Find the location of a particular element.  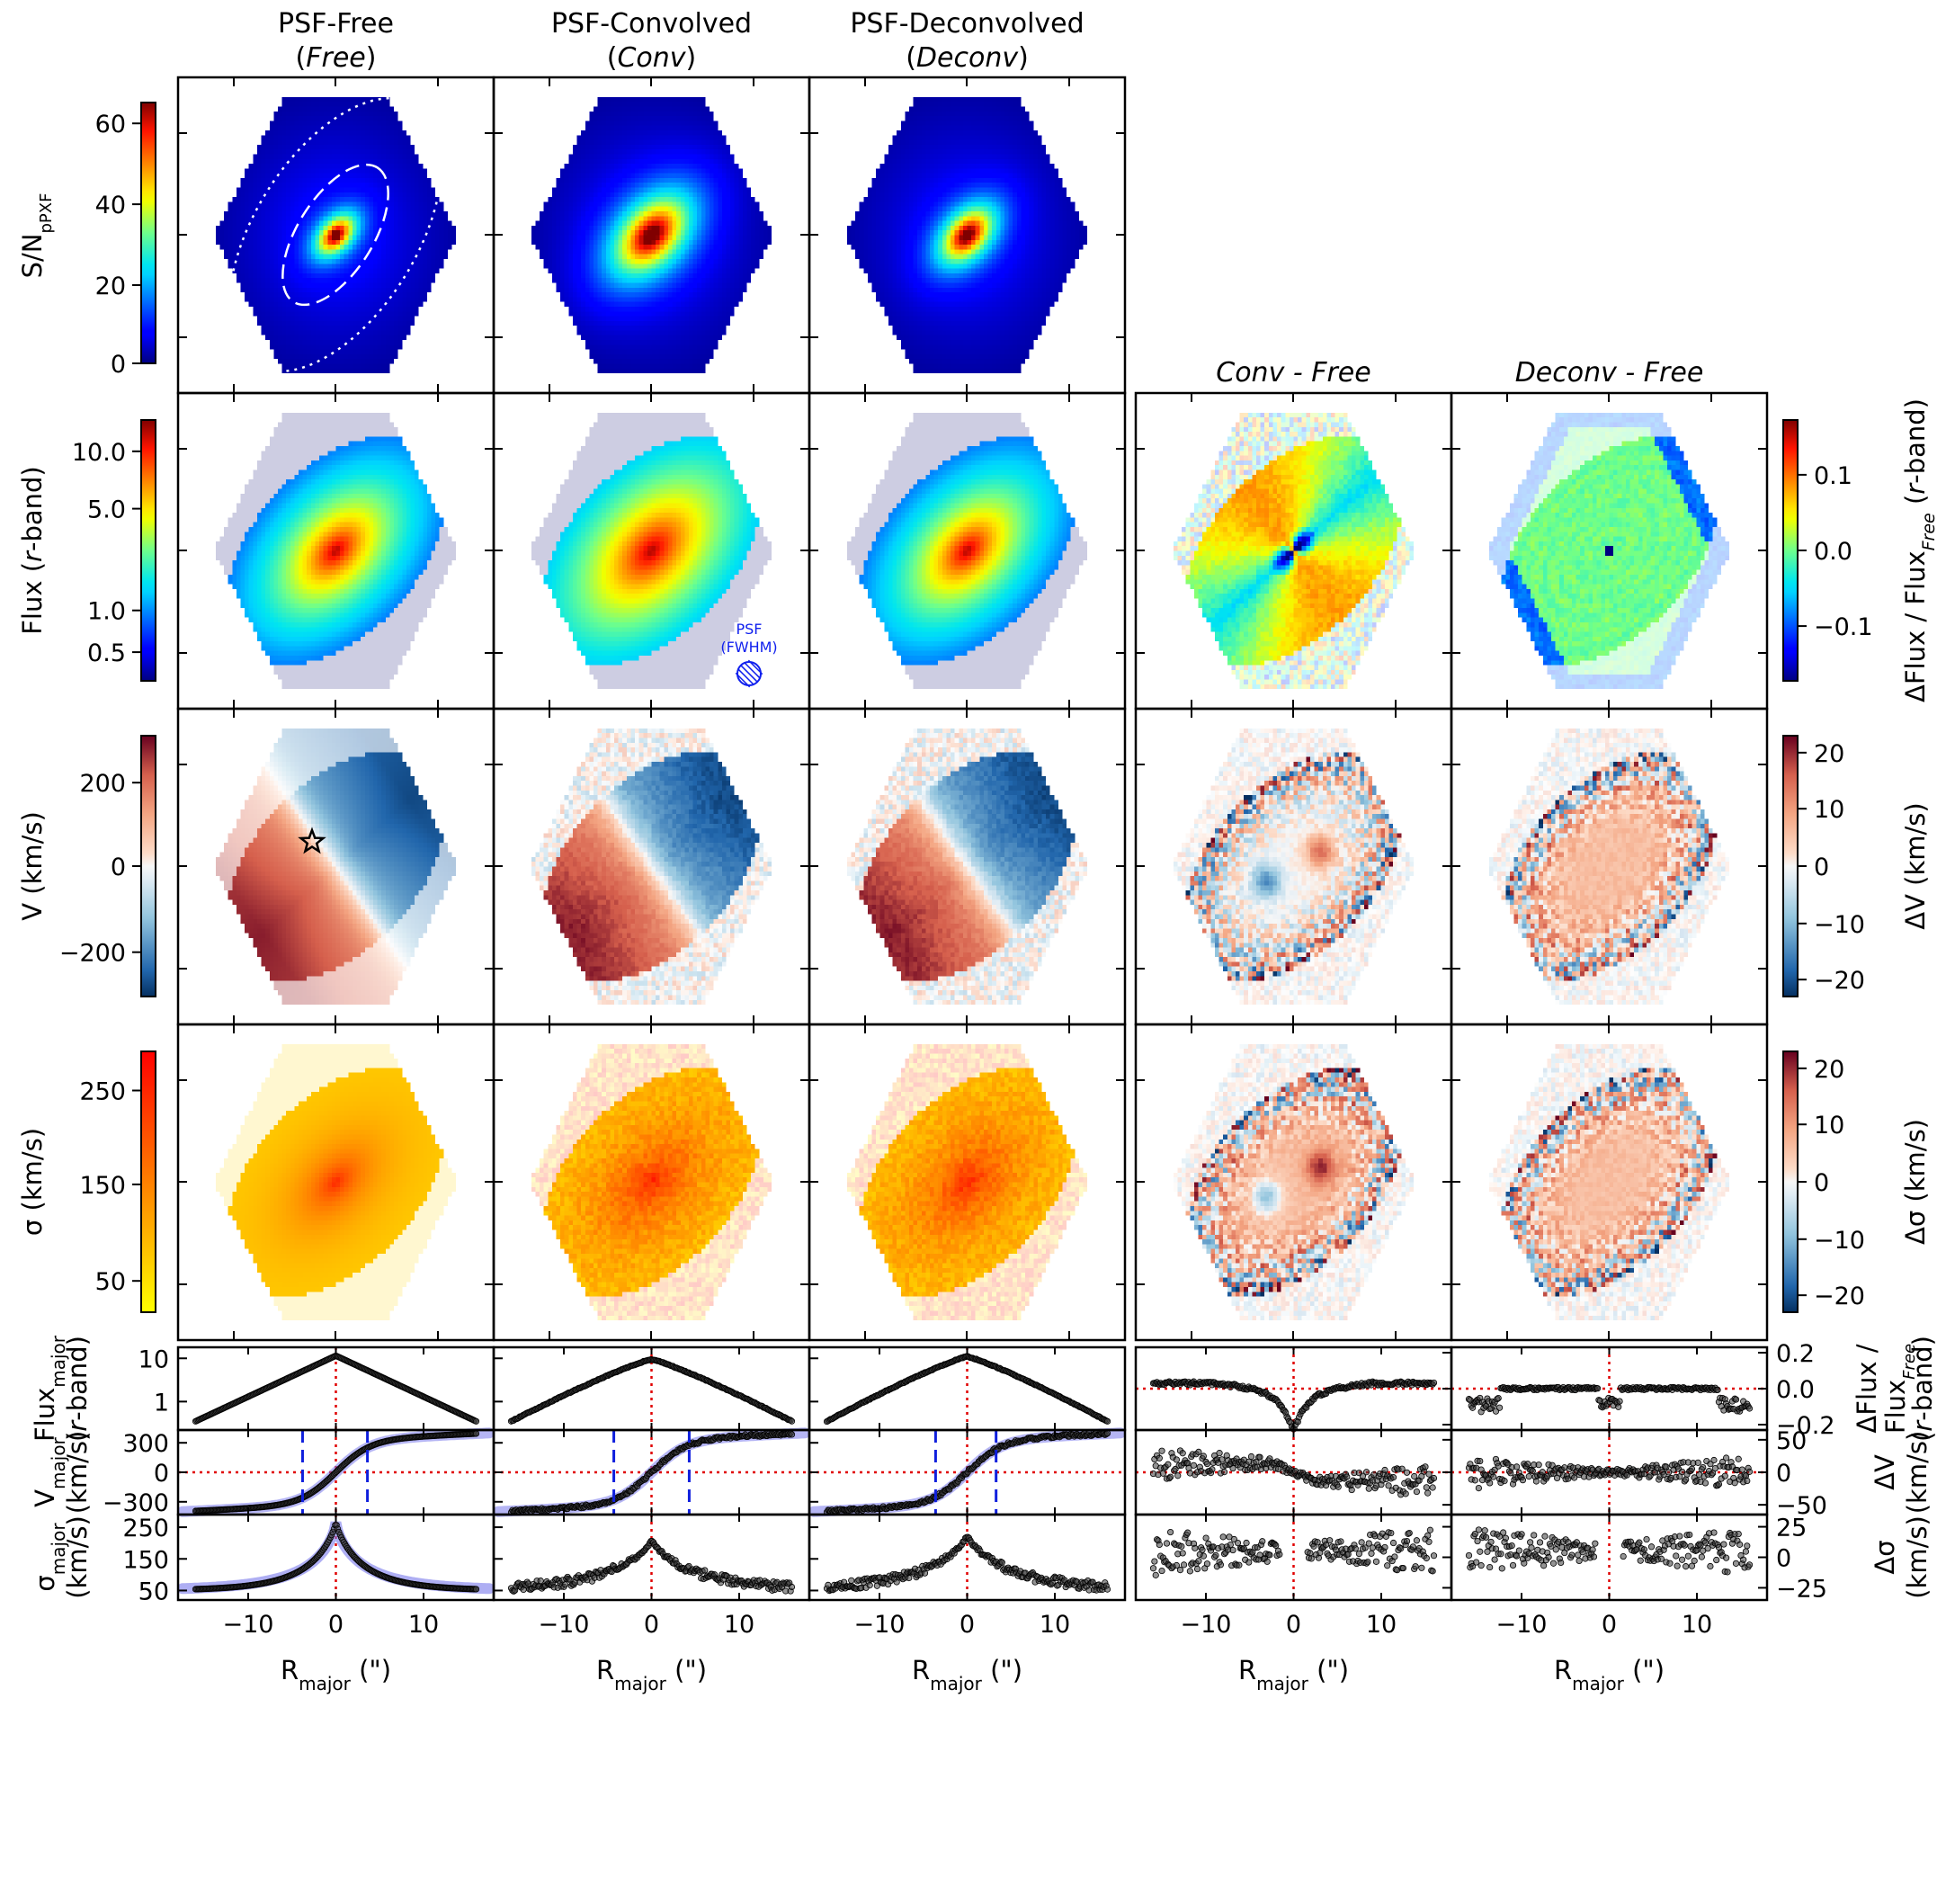

cbar-tick-label: −200 is located at coordinates (92, 954).